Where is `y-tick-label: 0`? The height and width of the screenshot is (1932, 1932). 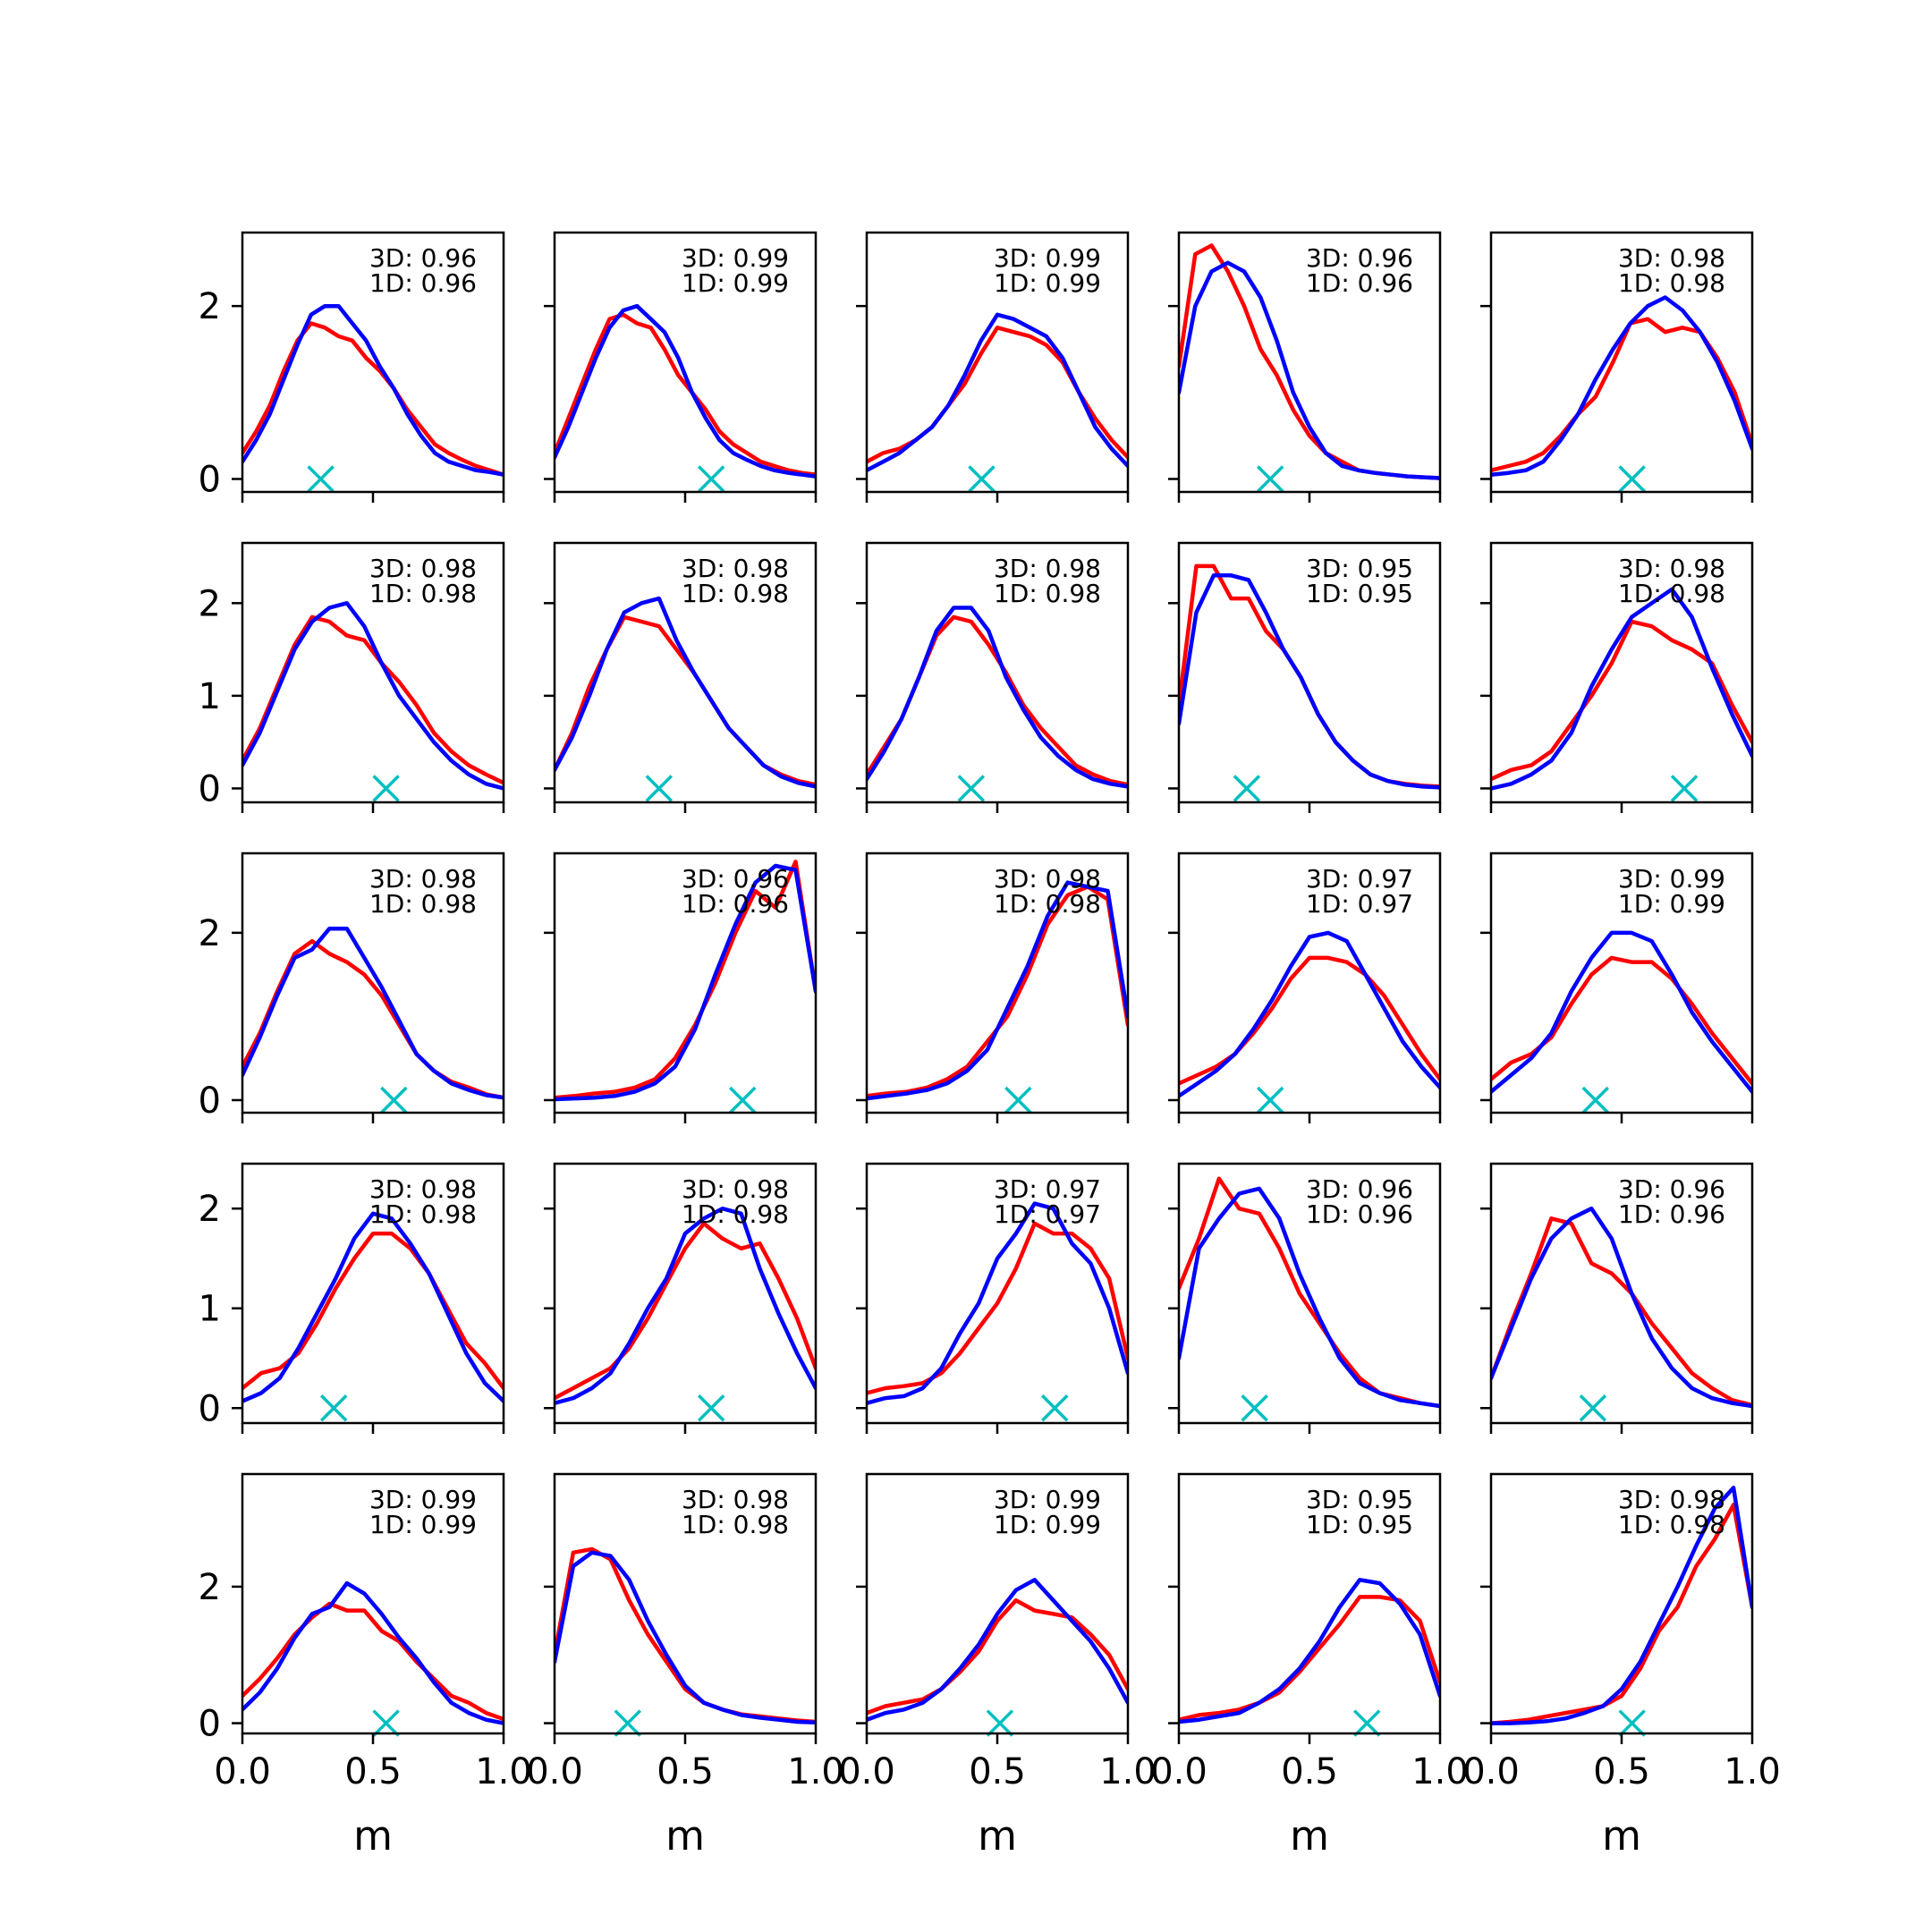
y-tick-label: 0 is located at coordinates (210, 1101).